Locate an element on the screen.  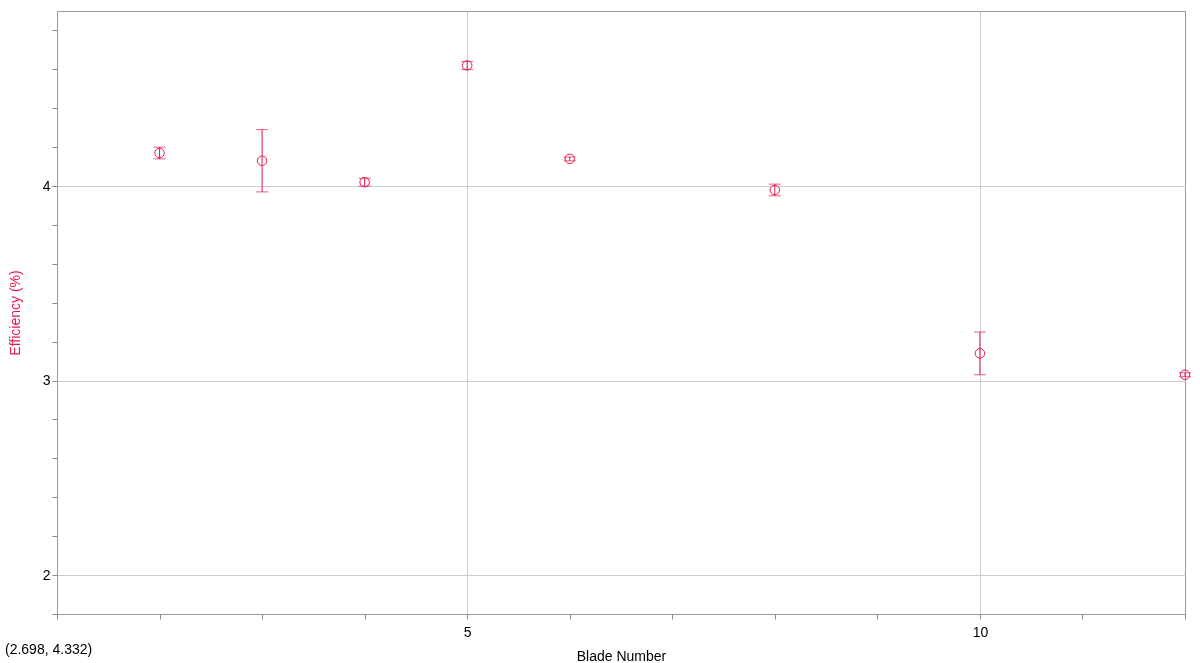
y-tick-label: 2 is located at coordinates (46, 574).